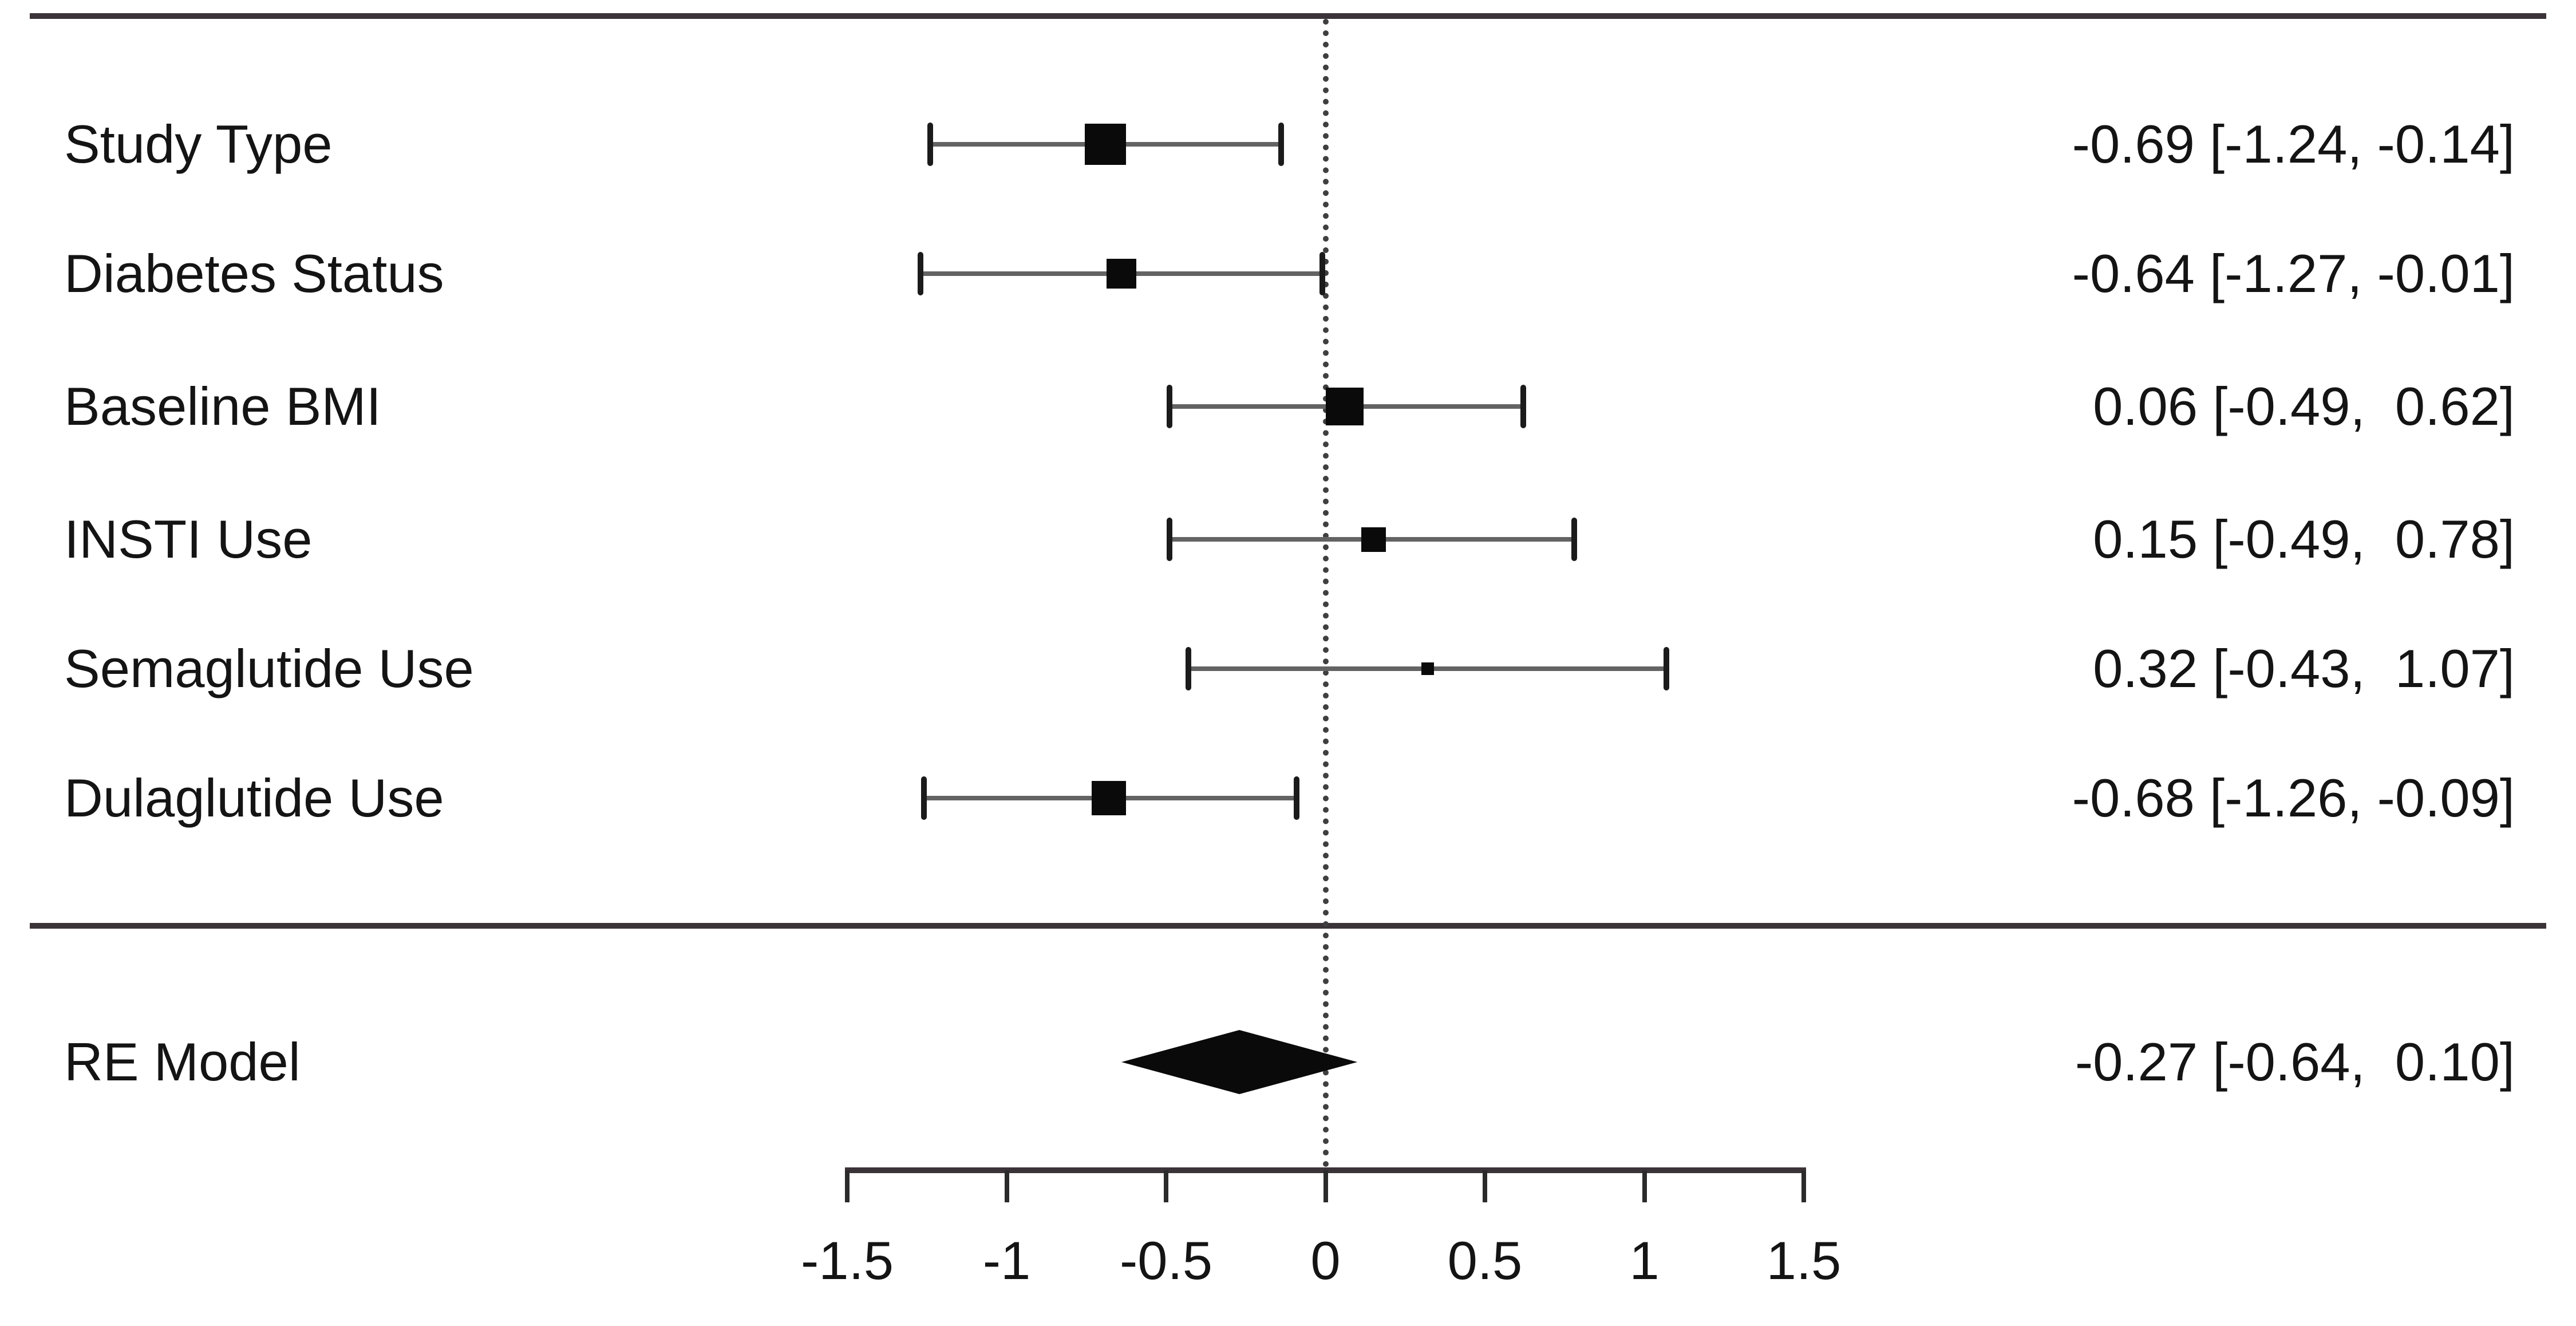 The image size is (2576, 1326). What do you see at coordinates (2293, 273) in the screenshot?
I see `estimate-annotation: -0.64 [-1.27, -0.01]` at bounding box center [2293, 273].